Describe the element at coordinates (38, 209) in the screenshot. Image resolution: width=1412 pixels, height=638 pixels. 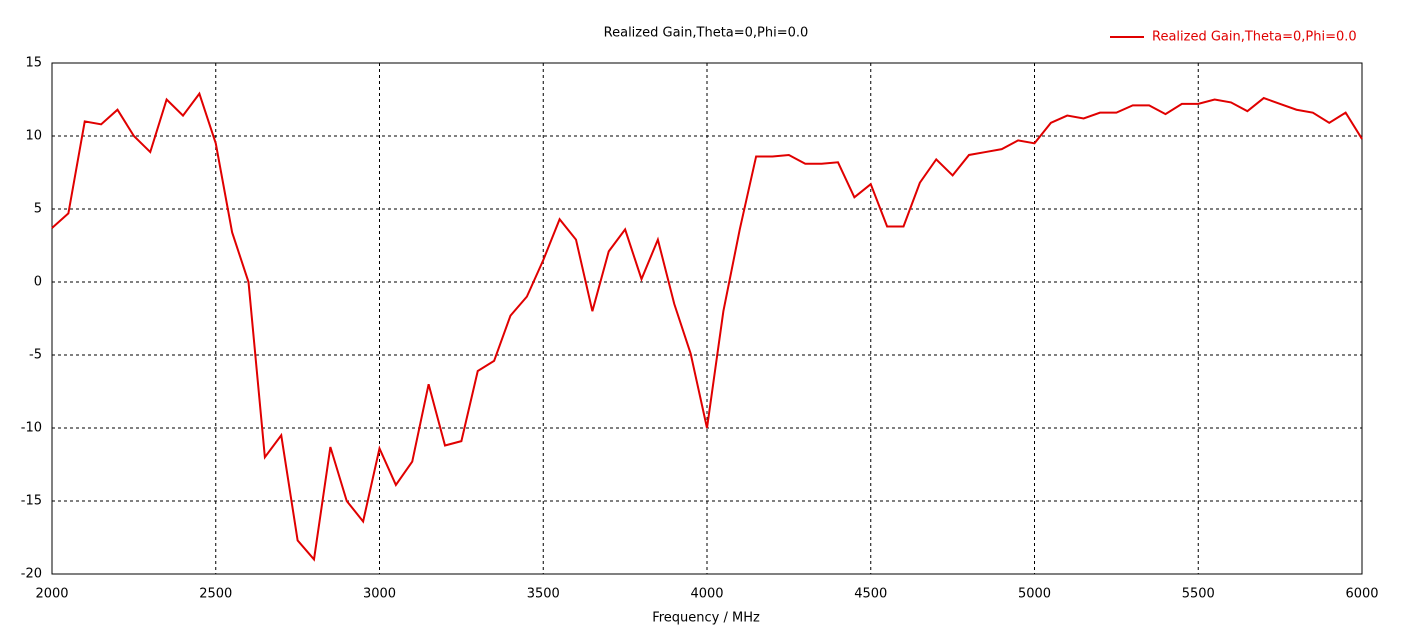
I see `y-tick-label: 5` at that location.